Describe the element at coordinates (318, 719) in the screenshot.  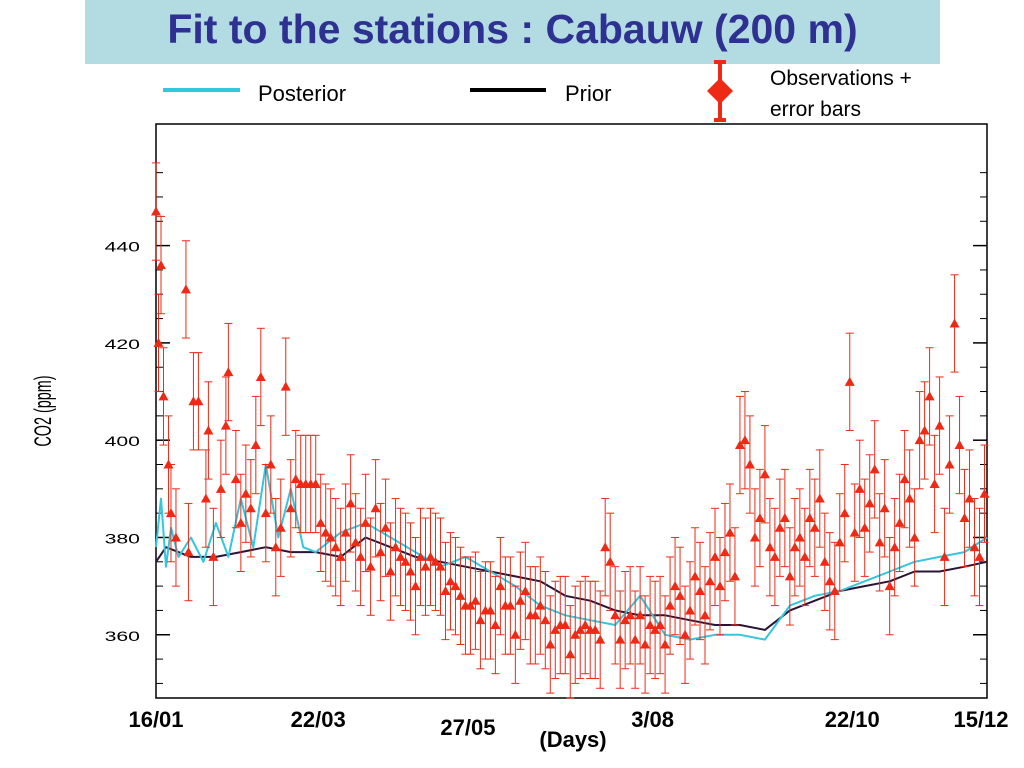
I see `x-tick-label: 22/03` at that location.